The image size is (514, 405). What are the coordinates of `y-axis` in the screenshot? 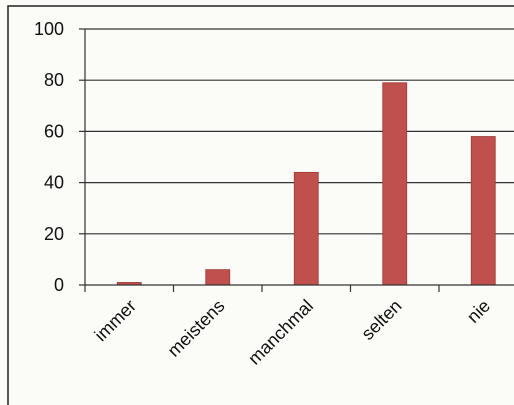 It's located at (82, 157).